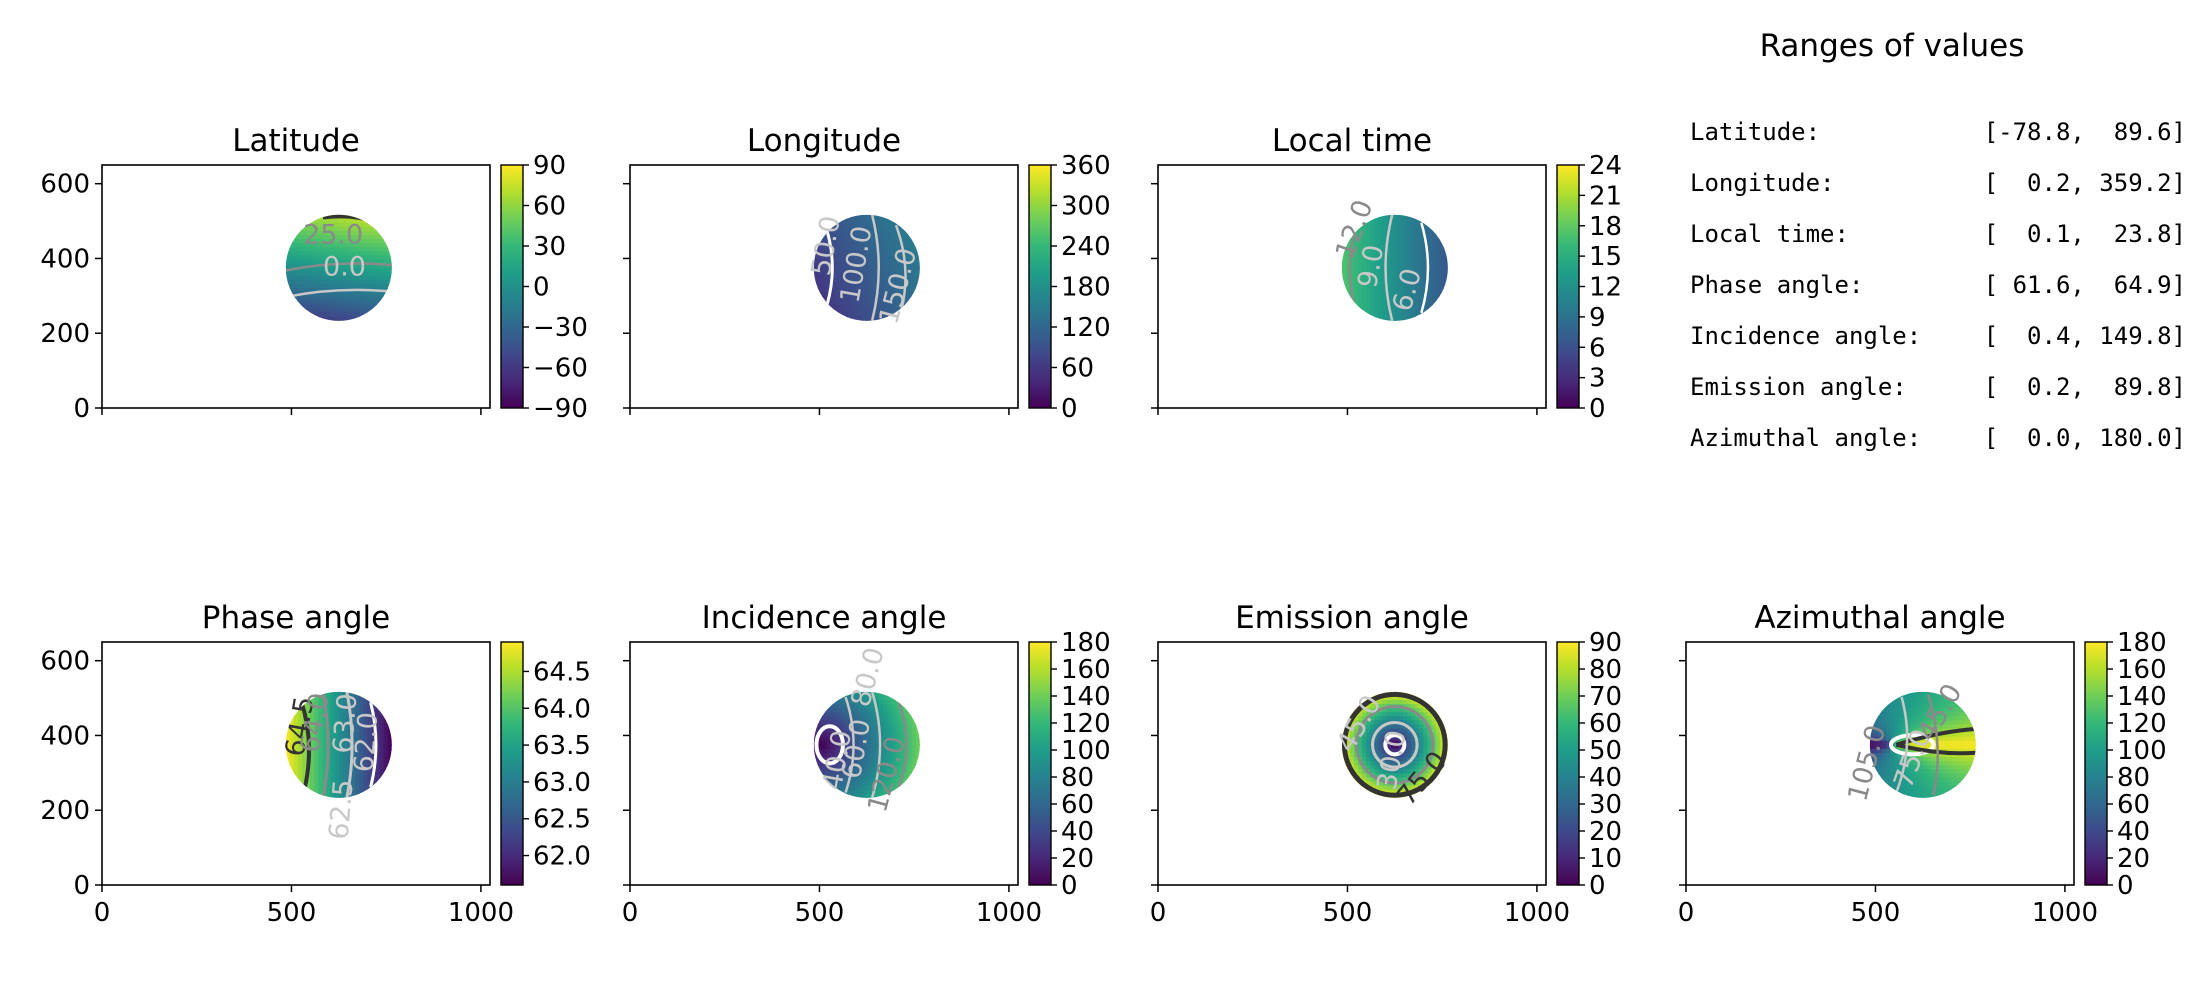 This screenshot has height=1000, width=2200. I want to click on contours, so click(338, 744).